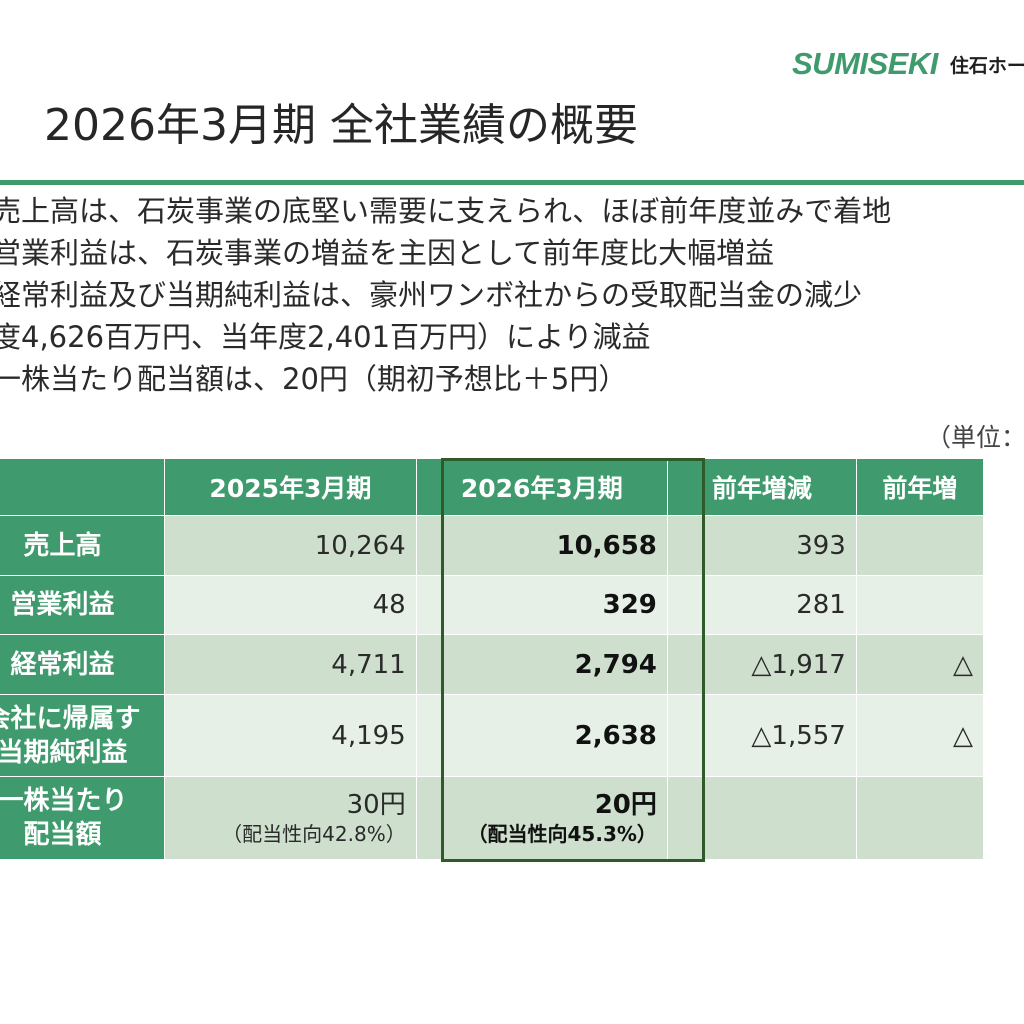  I want to click on row-label-line2: 当期純利益, so click(64, 752).